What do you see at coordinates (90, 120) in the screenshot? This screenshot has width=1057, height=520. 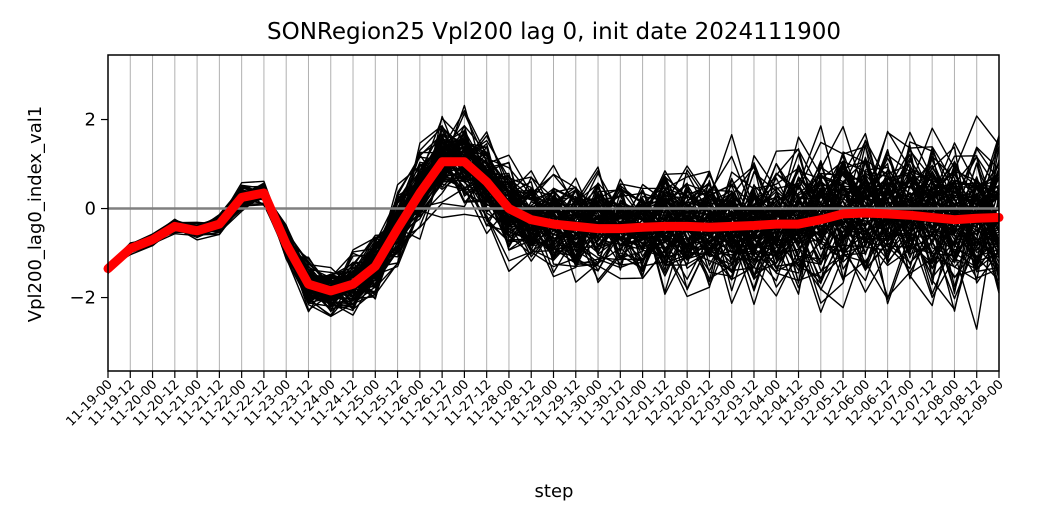 I see `y-tick-label: 2` at bounding box center [90, 120].